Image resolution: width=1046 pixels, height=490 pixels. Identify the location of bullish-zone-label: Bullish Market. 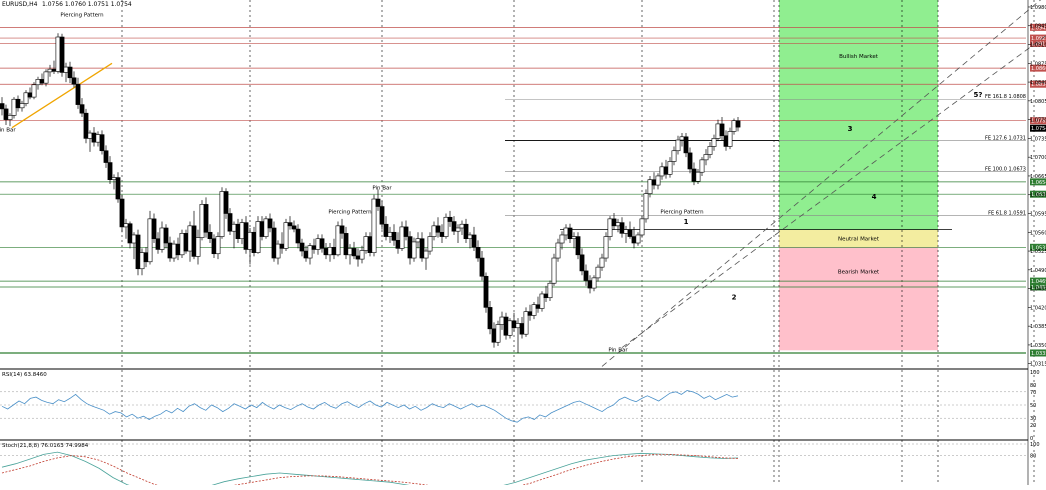
(859, 57).